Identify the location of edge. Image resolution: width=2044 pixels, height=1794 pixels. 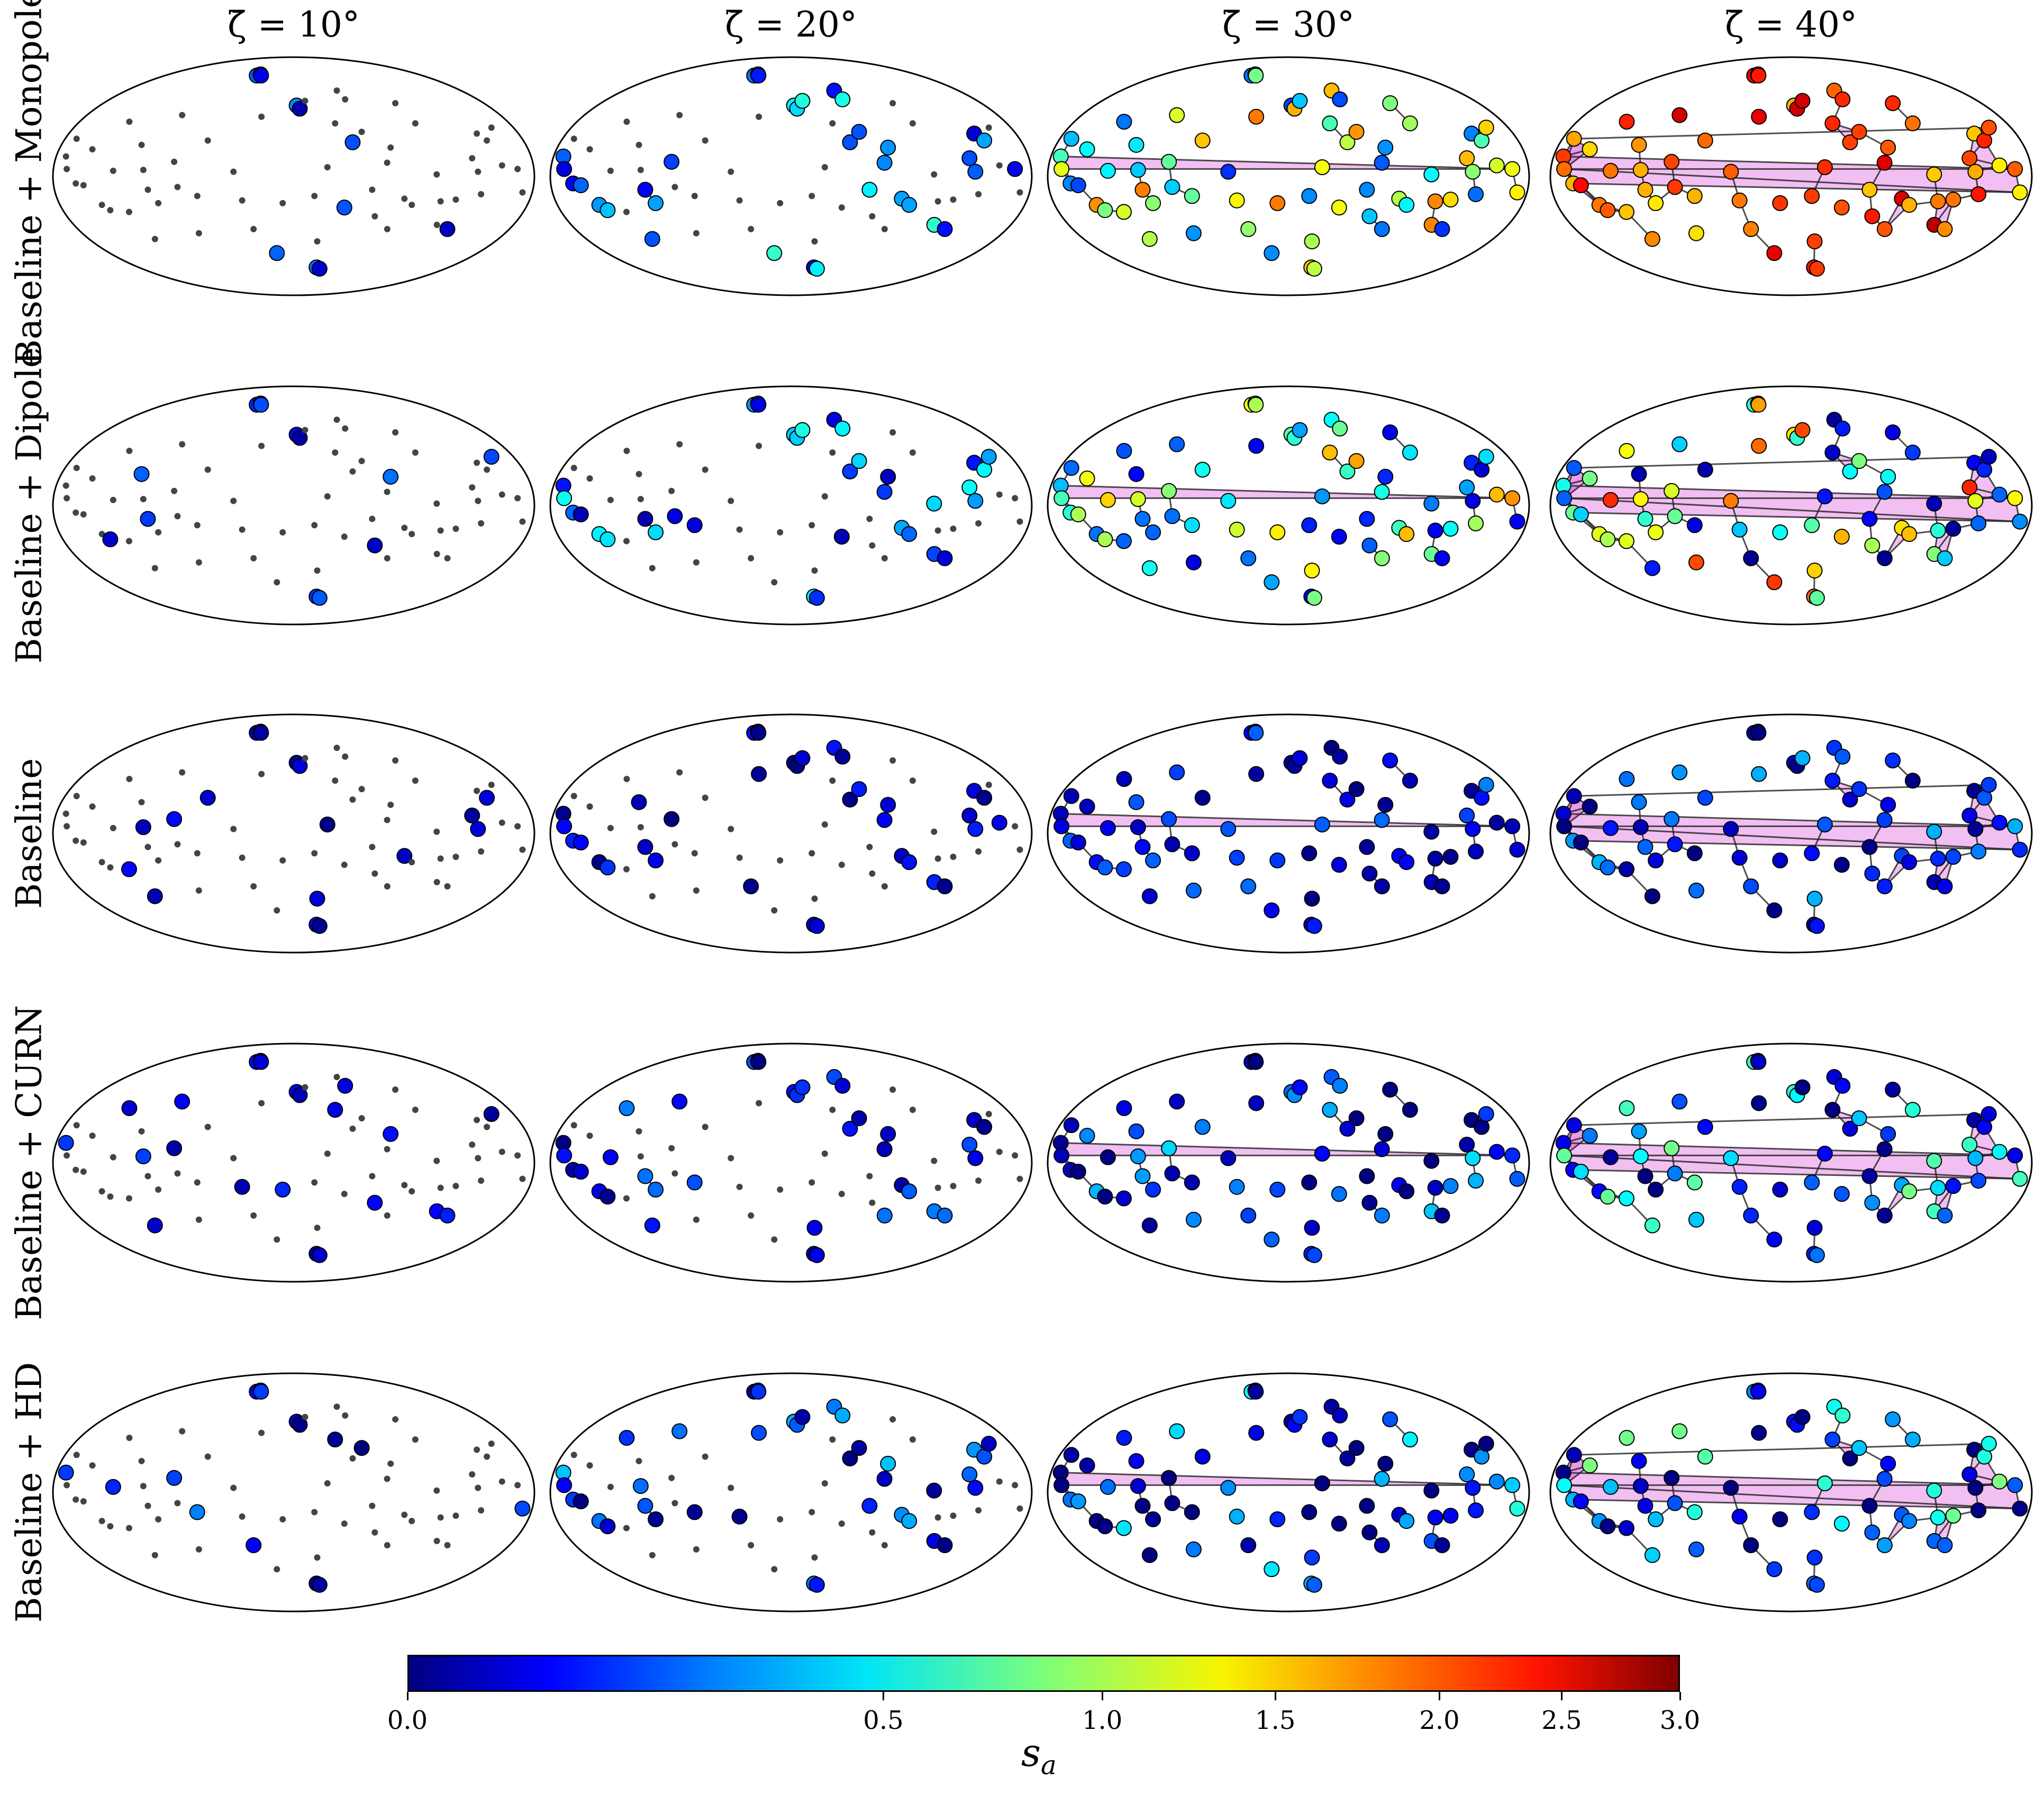
(1286, 163).